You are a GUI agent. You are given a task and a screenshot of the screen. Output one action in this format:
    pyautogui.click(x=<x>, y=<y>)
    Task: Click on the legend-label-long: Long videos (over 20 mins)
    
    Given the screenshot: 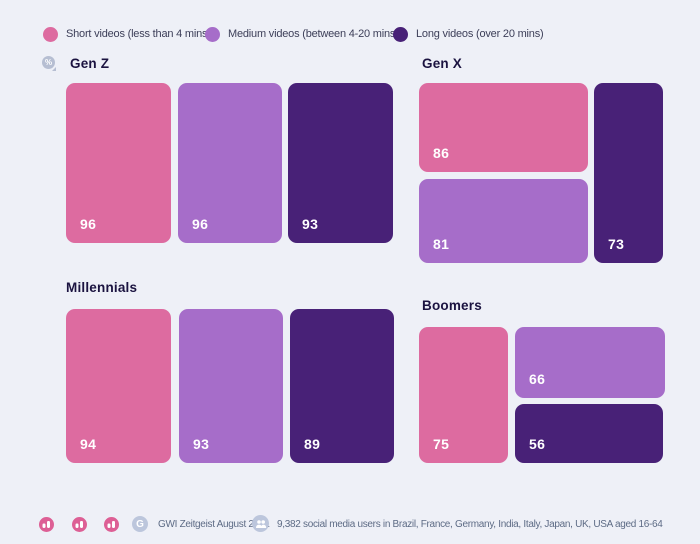 What is the action you would take?
    pyautogui.click(x=480, y=34)
    